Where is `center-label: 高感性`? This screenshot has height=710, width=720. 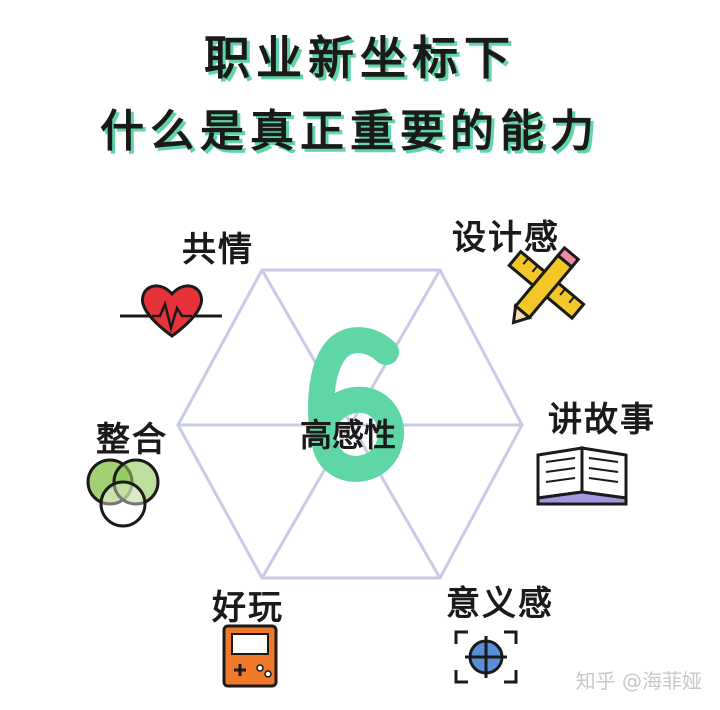
center-label: 高感性 is located at coordinates (348, 435).